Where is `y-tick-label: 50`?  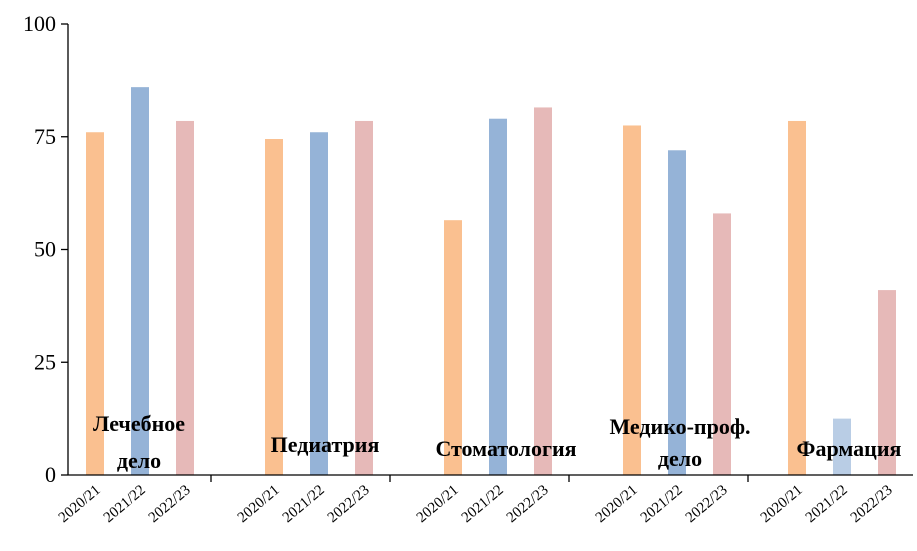 y-tick-label: 50 is located at coordinates (45, 249).